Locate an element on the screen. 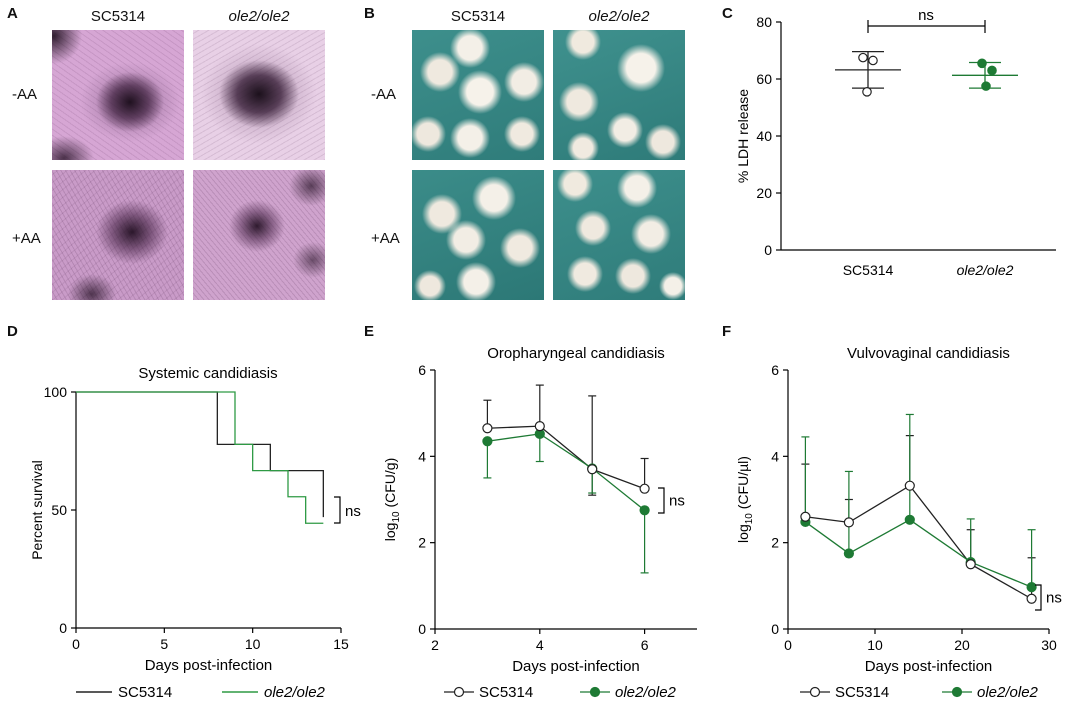  x-tick-label: 5 is located at coordinates (164, 644).